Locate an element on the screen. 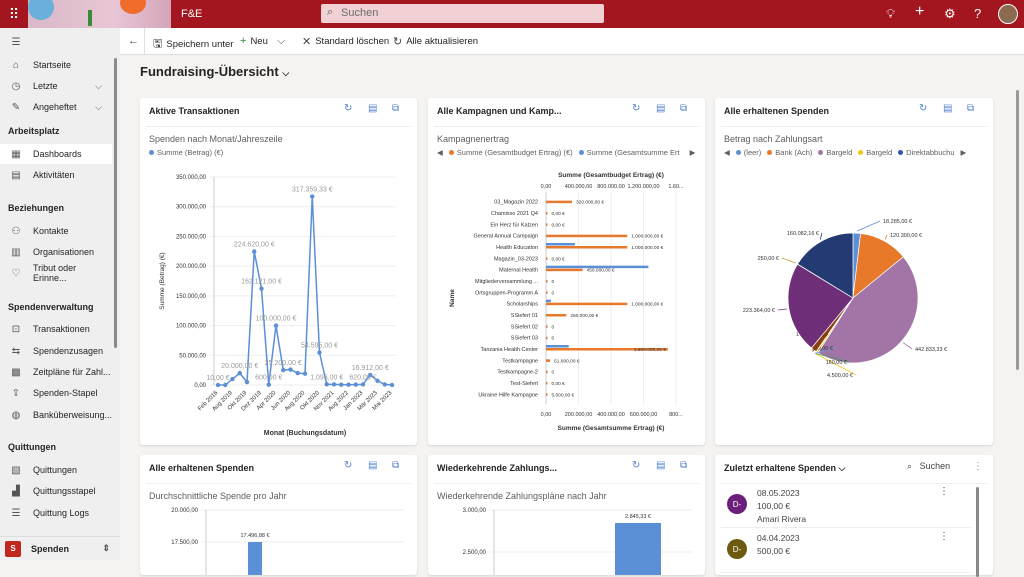  legend-item: Bank (Ach) is located at coordinates (789, 152).